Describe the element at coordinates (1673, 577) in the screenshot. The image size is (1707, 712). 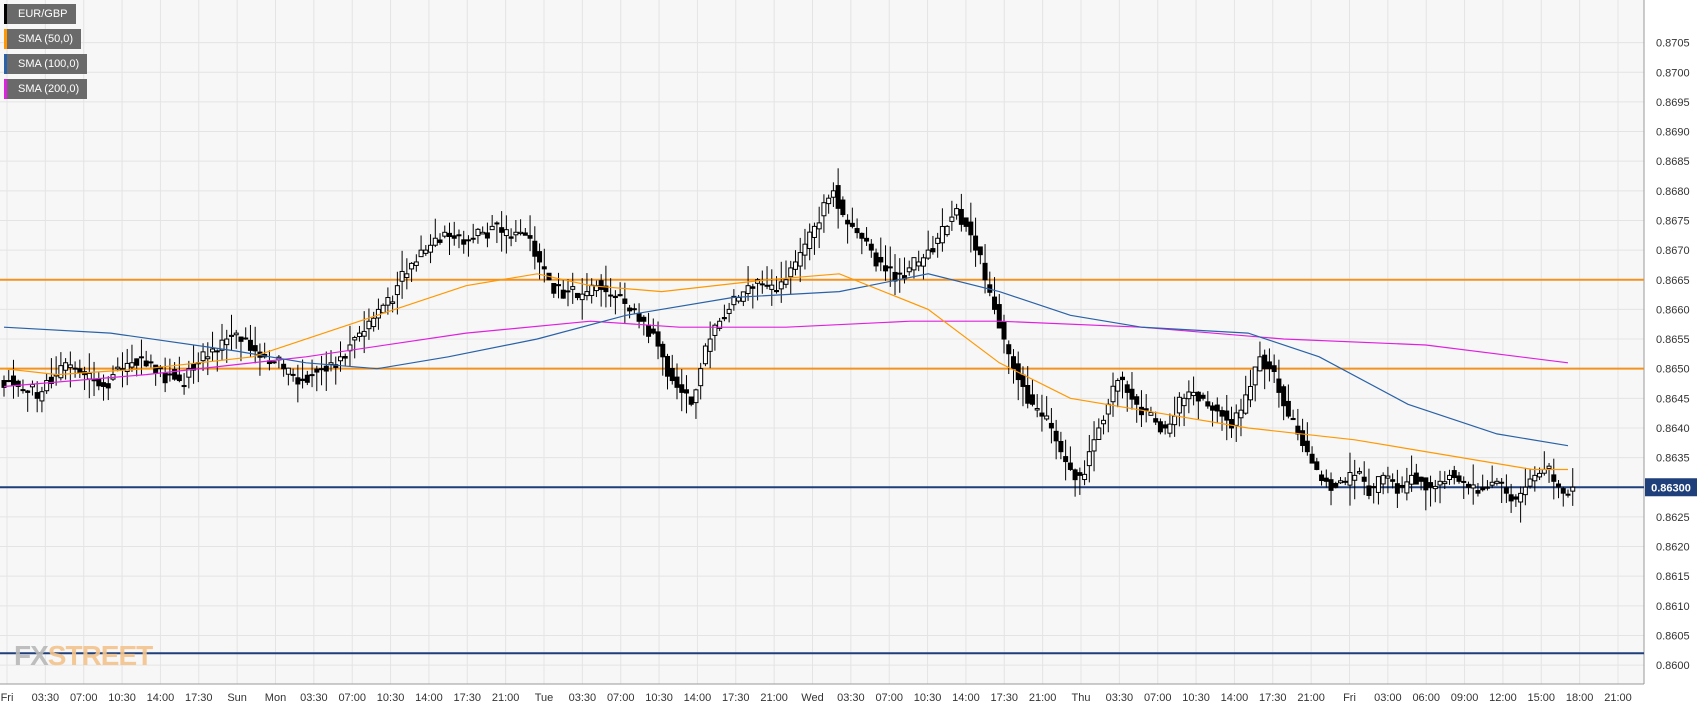
I see `y-tick-label: 0.8615` at that location.